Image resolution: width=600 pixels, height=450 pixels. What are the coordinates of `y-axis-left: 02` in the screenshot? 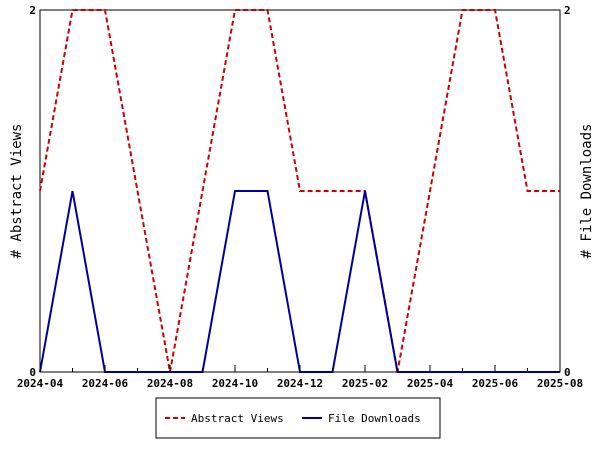 It's located at (37, 191).